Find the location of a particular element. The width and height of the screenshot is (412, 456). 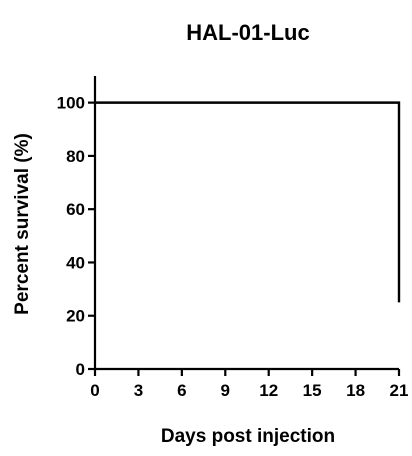

y-tick-label: 20 is located at coordinates (75, 316).